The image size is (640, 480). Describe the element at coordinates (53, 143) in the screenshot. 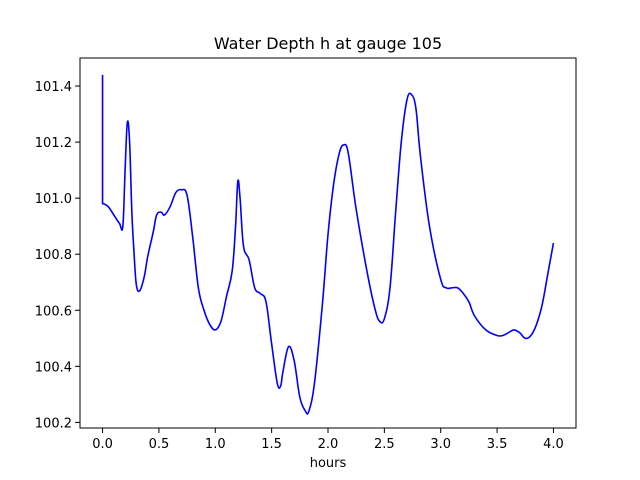

I see `y-tick-label: 101.2` at that location.